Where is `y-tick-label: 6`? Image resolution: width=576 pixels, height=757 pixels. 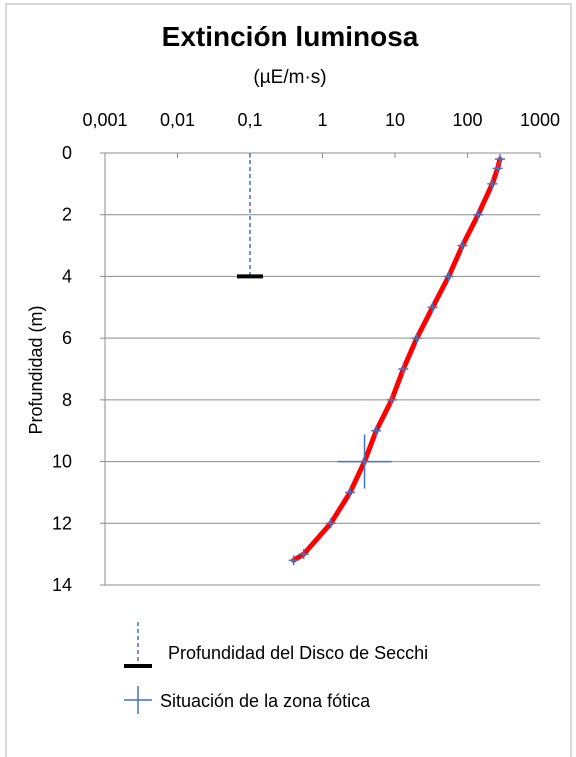
y-tick-label: 6 is located at coordinates (67, 338).